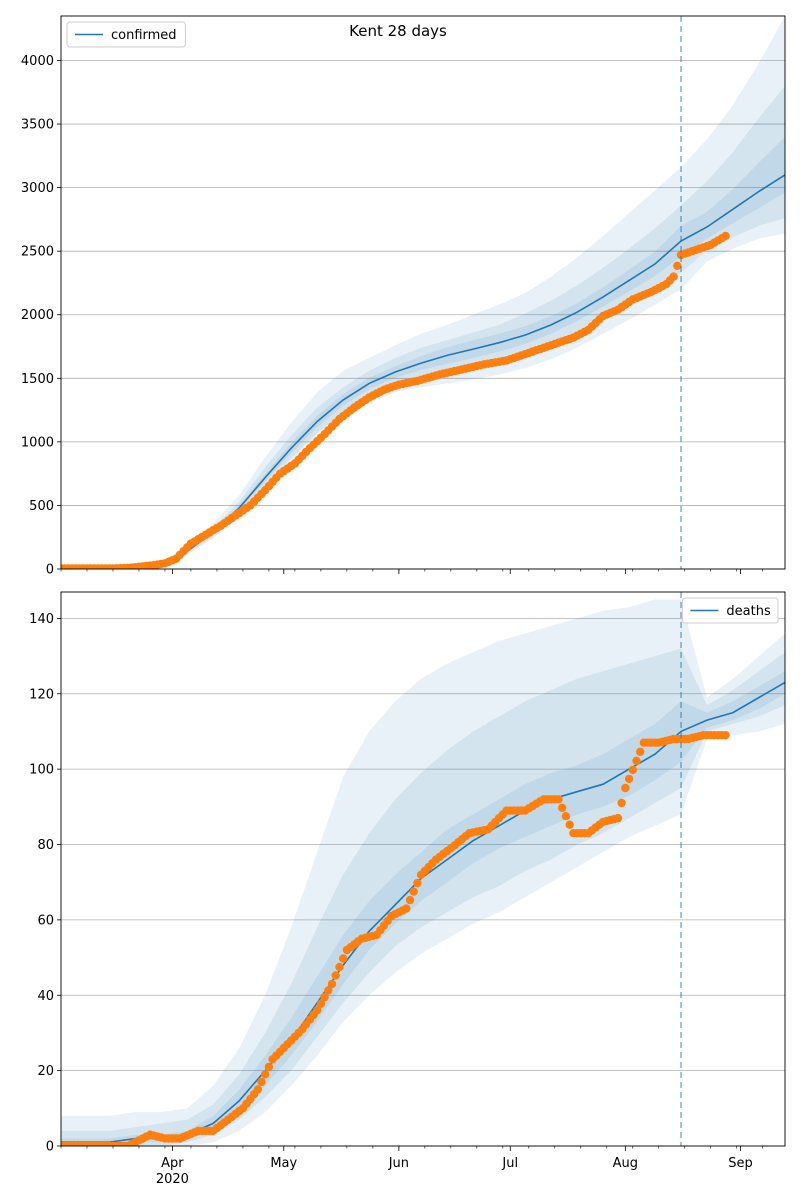 The image size is (800, 1204). What do you see at coordinates (748, 611) in the screenshot?
I see `legend-label: deaths` at bounding box center [748, 611].